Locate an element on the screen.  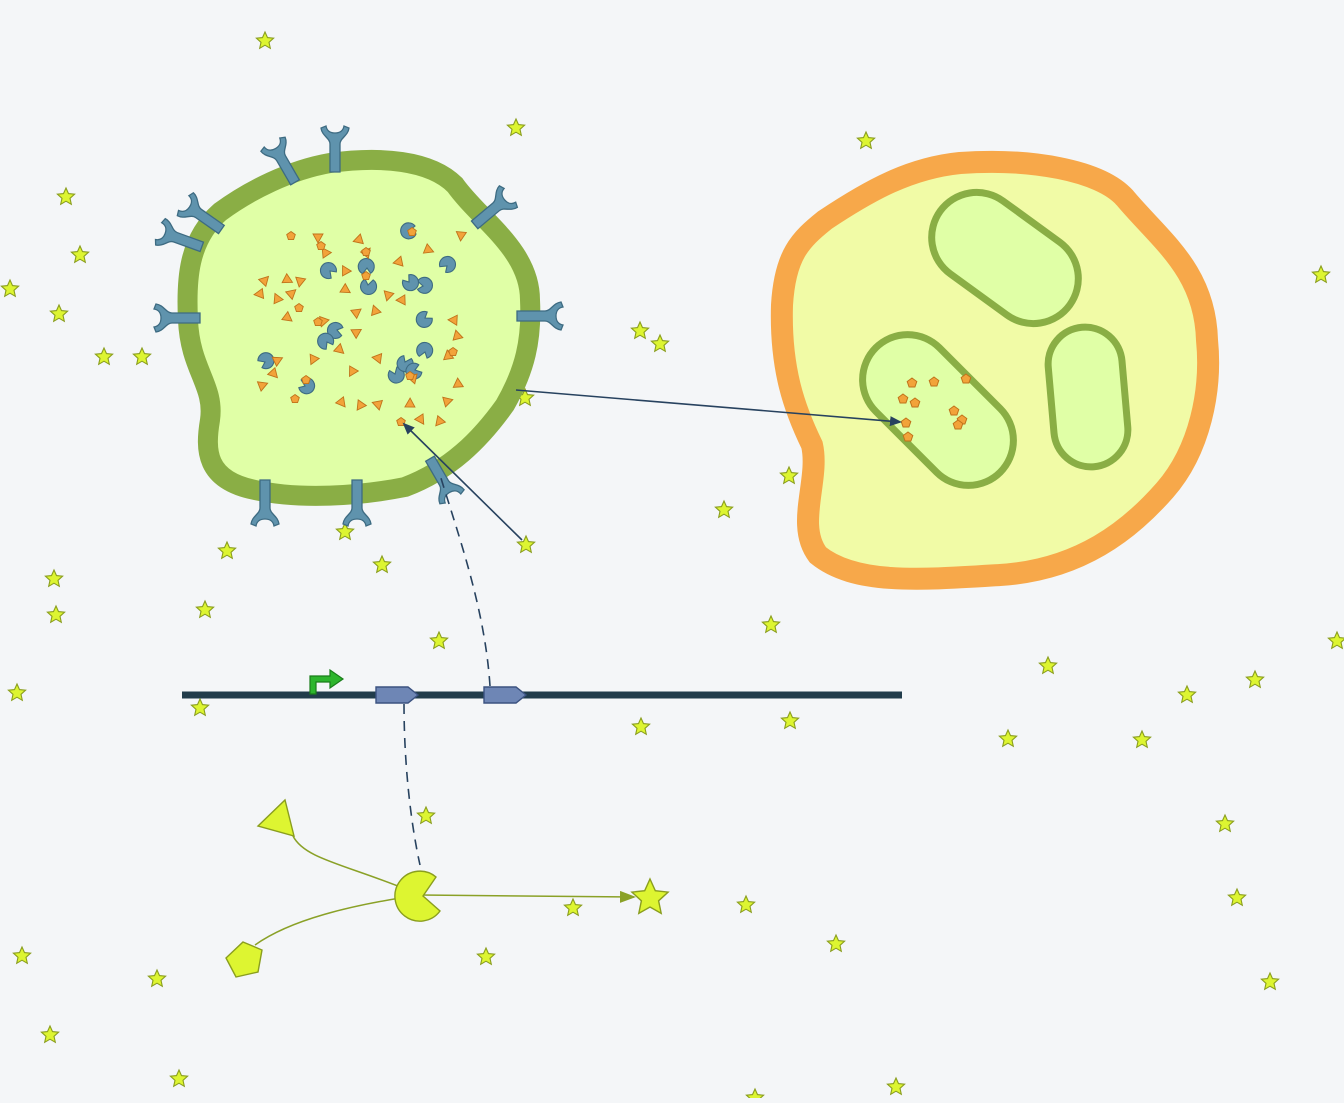
signal-uptake-arrow is located at coordinates (462, 481).